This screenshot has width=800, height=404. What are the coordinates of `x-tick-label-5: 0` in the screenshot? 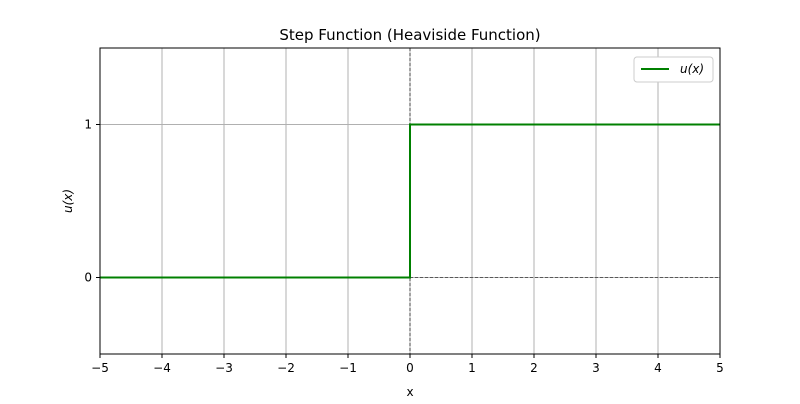 It's located at (410, 368).